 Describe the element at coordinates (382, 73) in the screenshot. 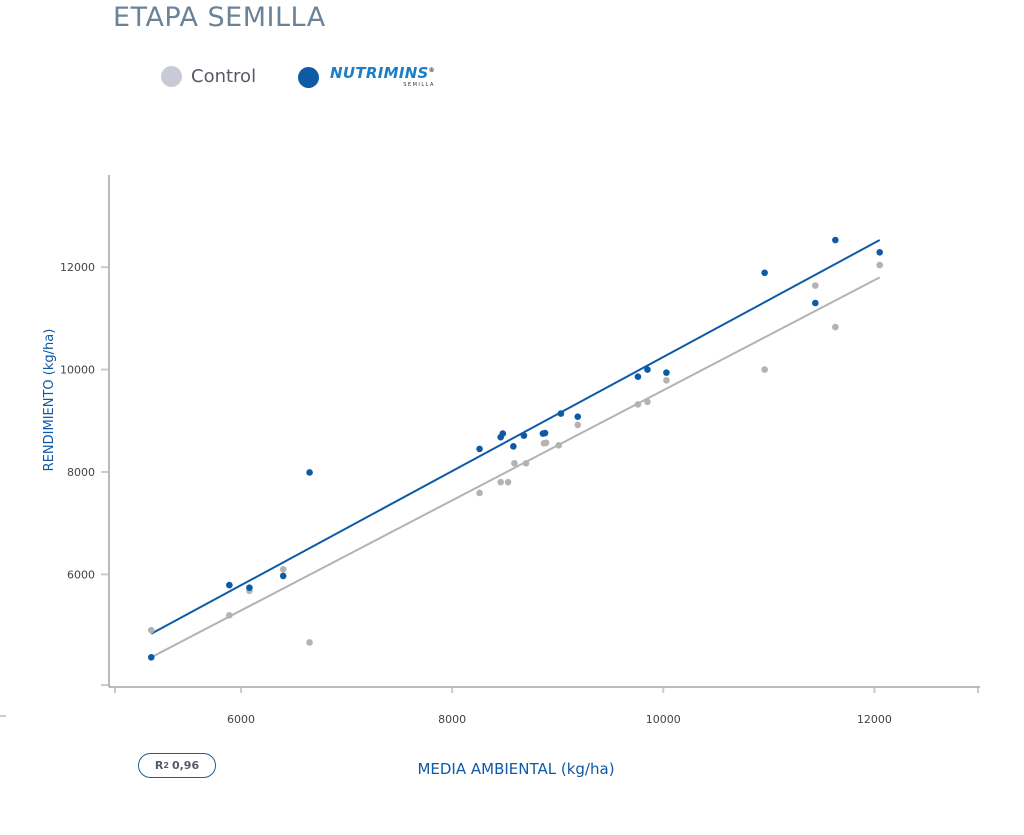

I see `brand-name: NUTRIMINS®` at that location.